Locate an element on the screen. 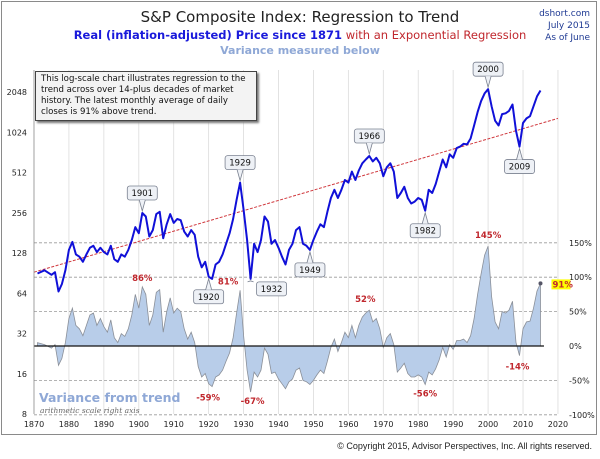  x-tick-1930: 1930 is located at coordinates (243, 424).